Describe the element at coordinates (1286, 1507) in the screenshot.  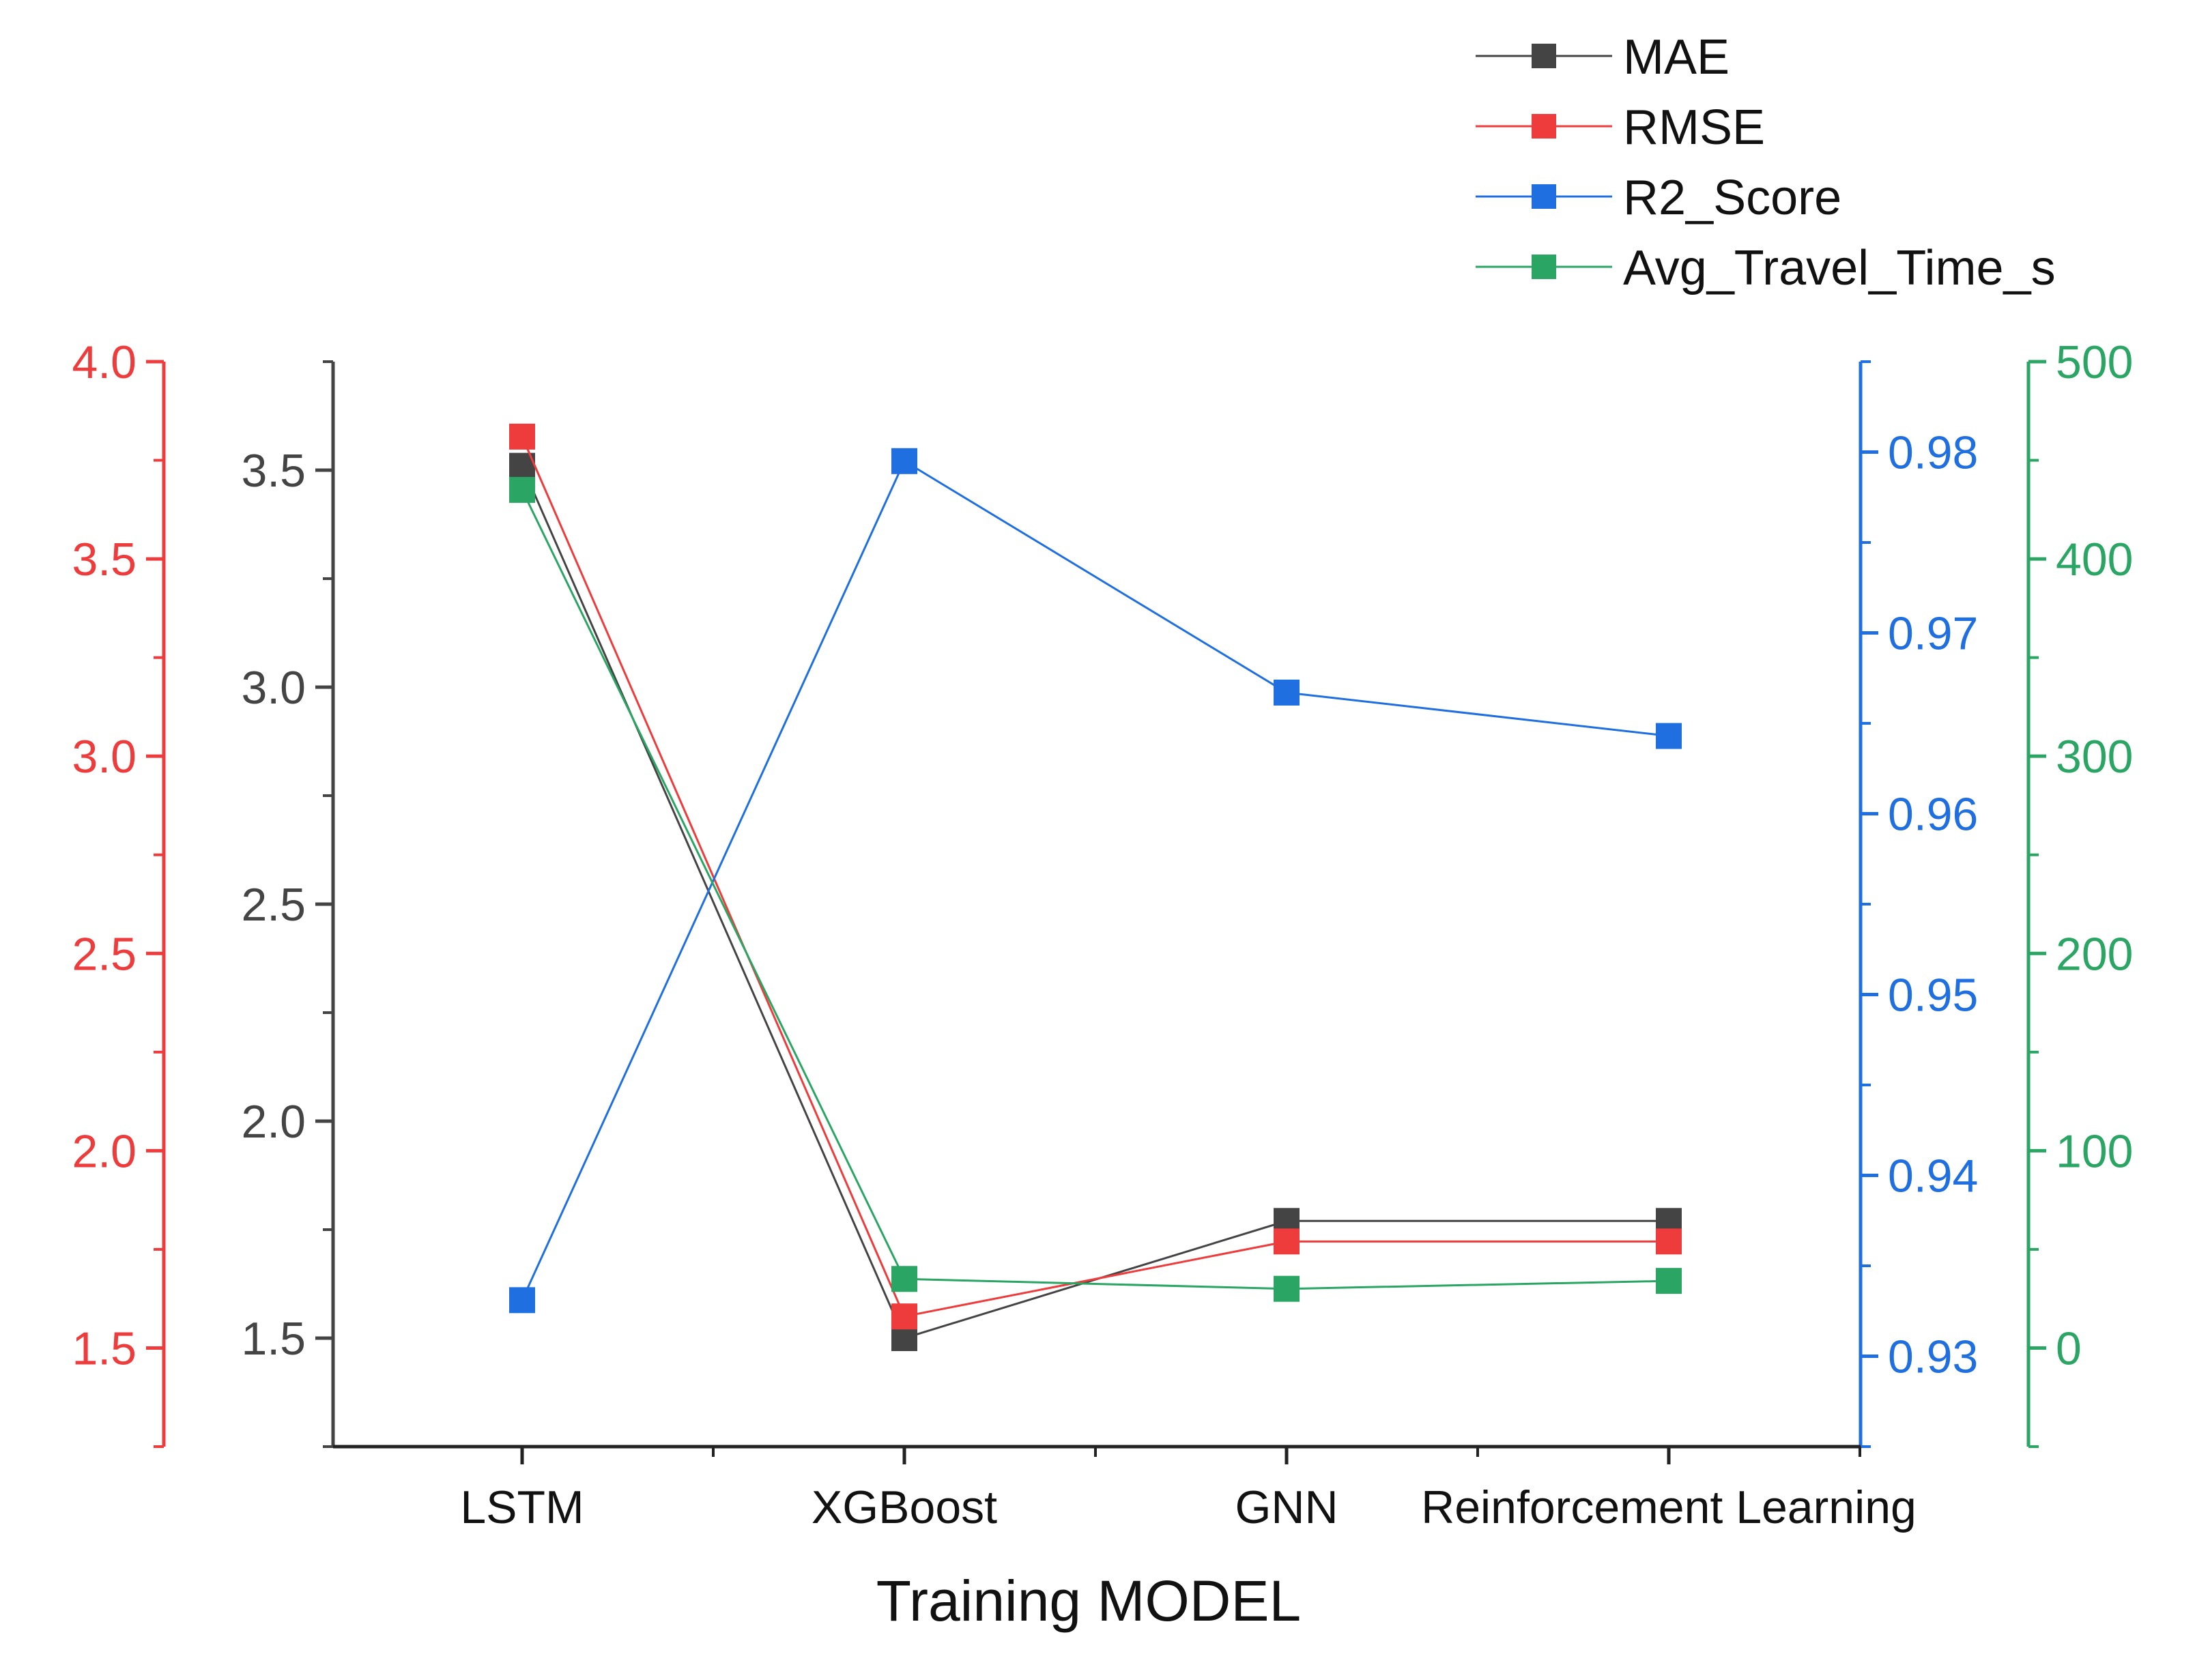
I see `x-axis-tick-label: GNN` at that location.